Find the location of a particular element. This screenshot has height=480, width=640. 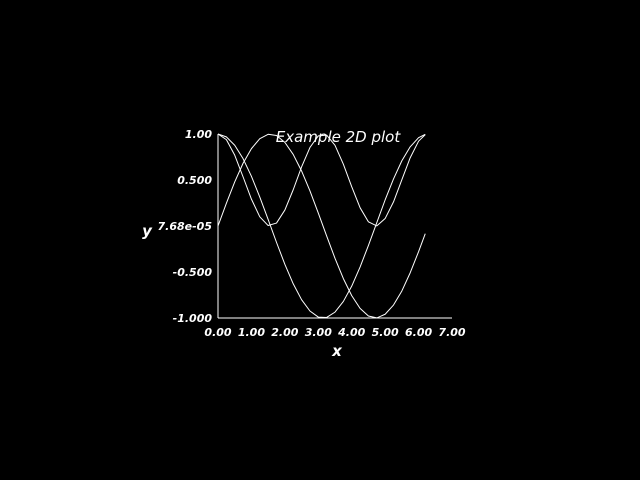

chart-title: Example 2D plot is located at coordinates (339, 137).